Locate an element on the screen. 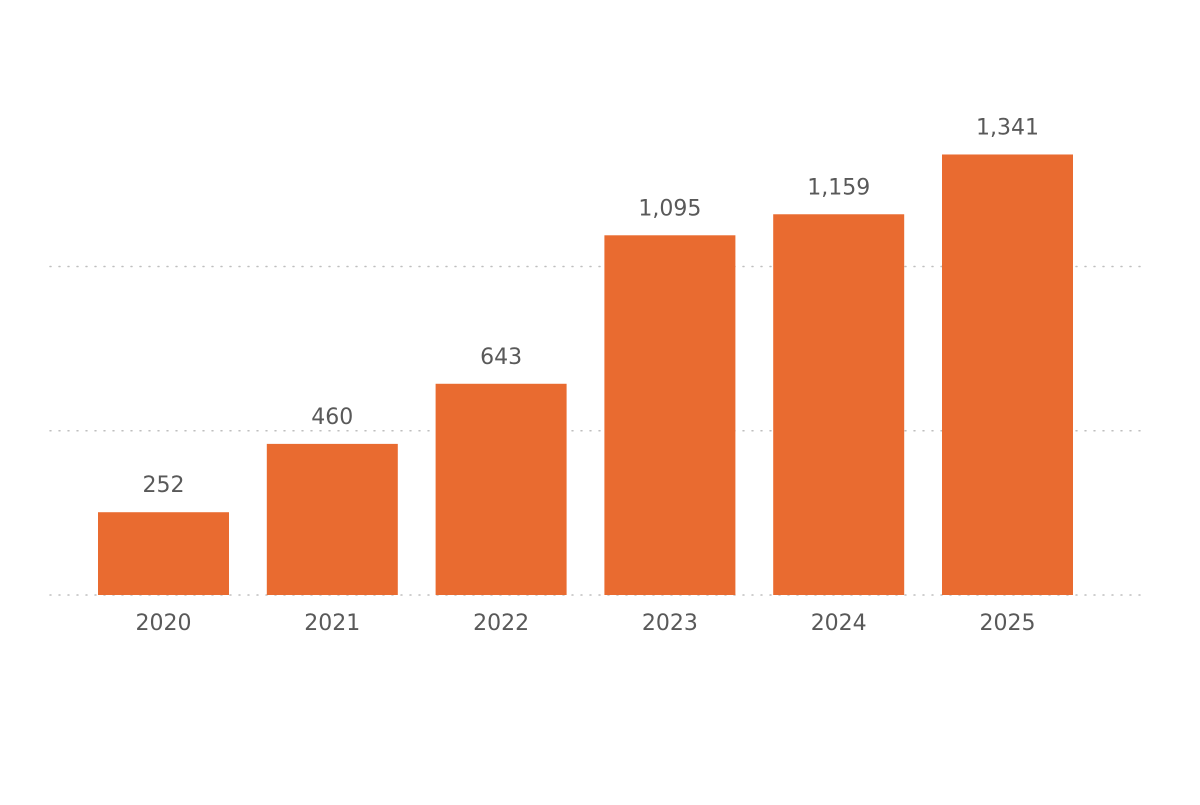  x-tick-label-2024: 2024 is located at coordinates (839, 623).